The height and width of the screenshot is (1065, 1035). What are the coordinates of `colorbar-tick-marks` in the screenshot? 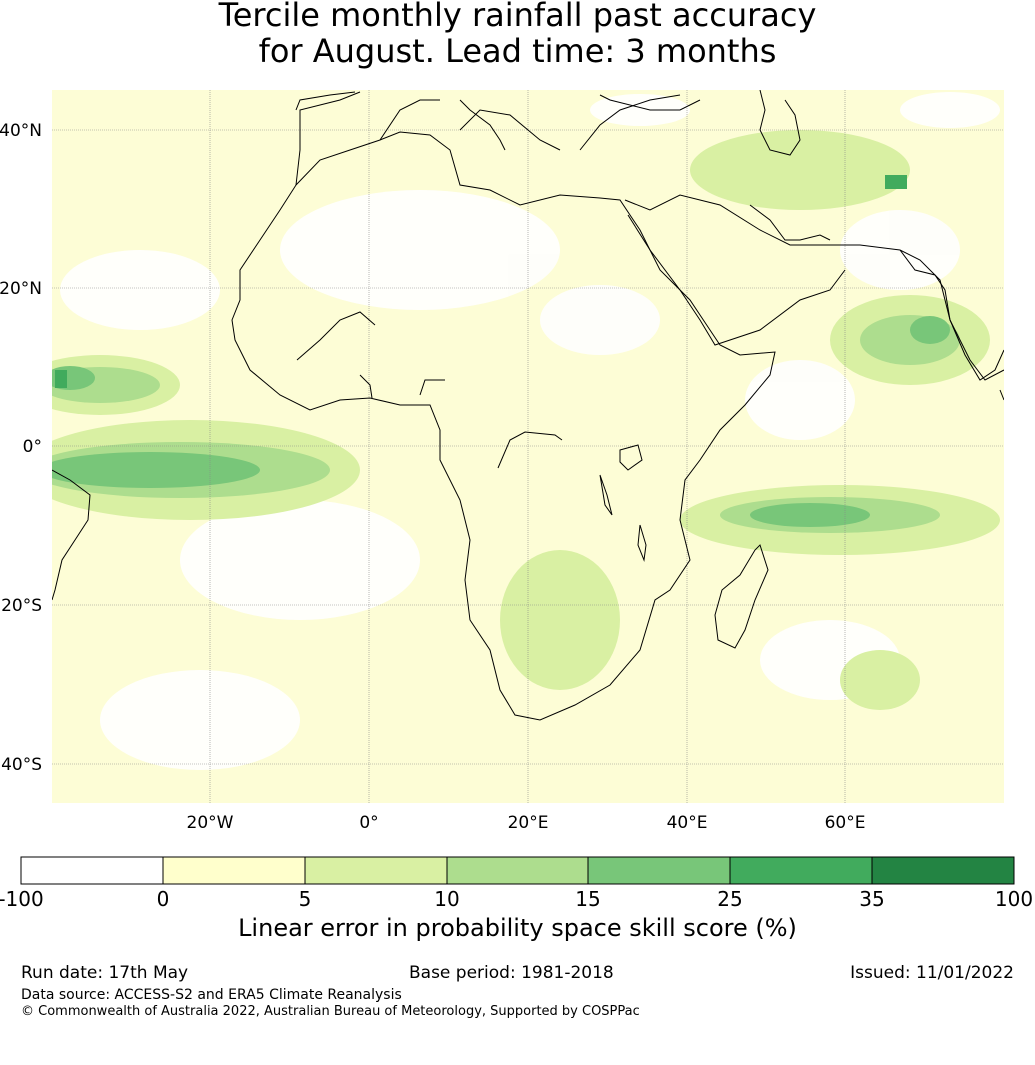 It's located at (517, 870).